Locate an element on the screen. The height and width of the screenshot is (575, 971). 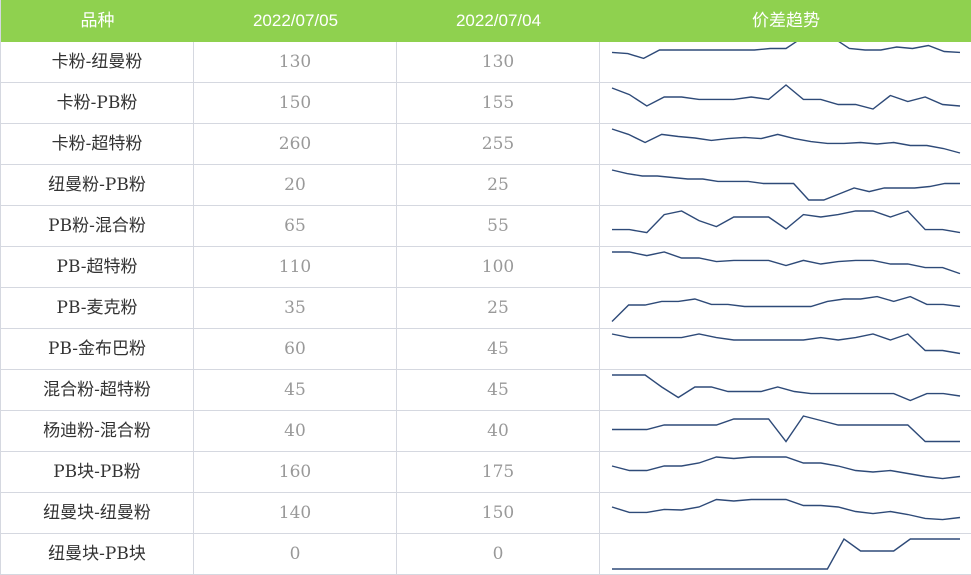
table-row: 混合粉-超特粉 45 45 is located at coordinates (486, 390).